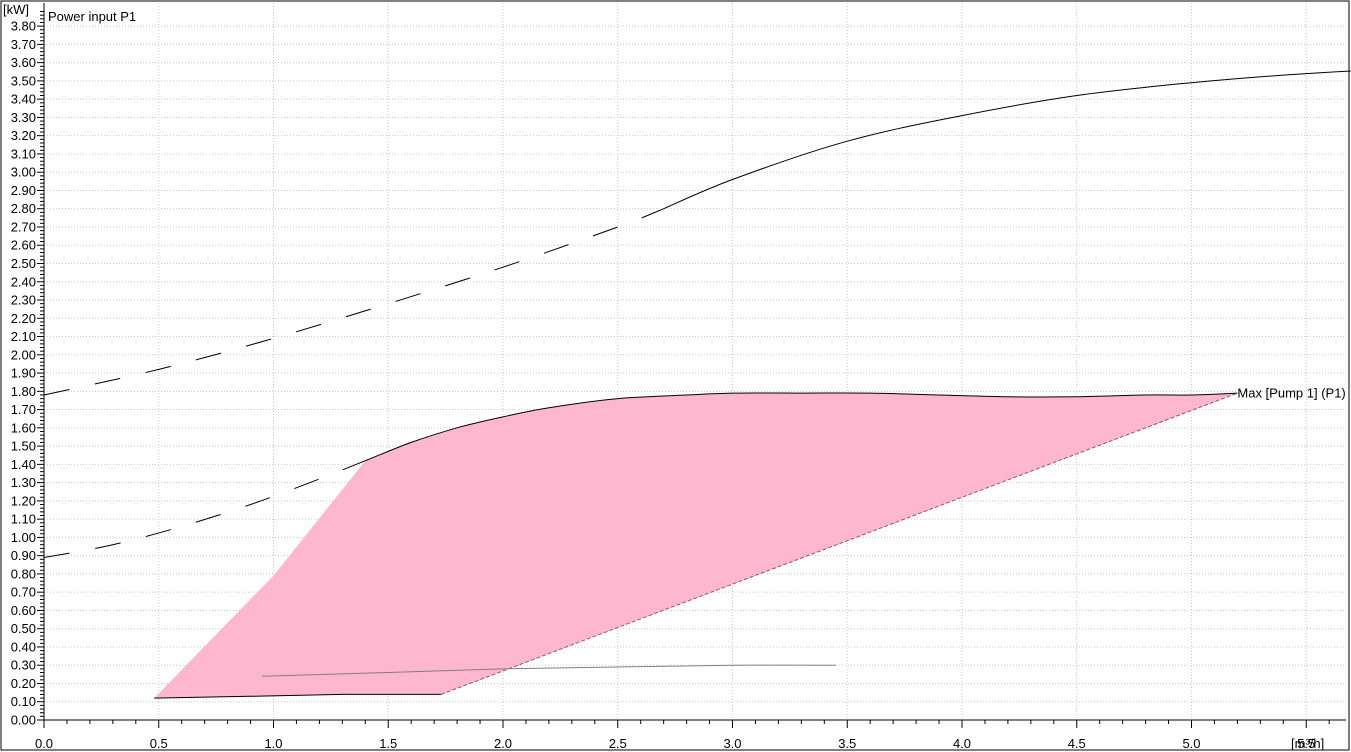  What do you see at coordinates (23, 500) in the screenshot?
I see `y-tick-label: 1.20` at bounding box center [23, 500].